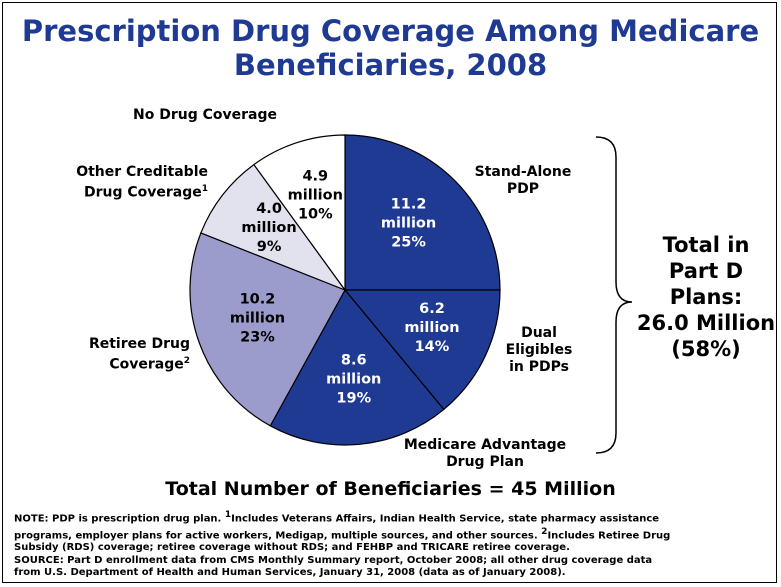 Image resolution: width=781 pixels, height=587 pixels. Describe the element at coordinates (408, 223) in the screenshot. I see `data-label-stand-alone-pdp: 11.2 million 25%` at that location.